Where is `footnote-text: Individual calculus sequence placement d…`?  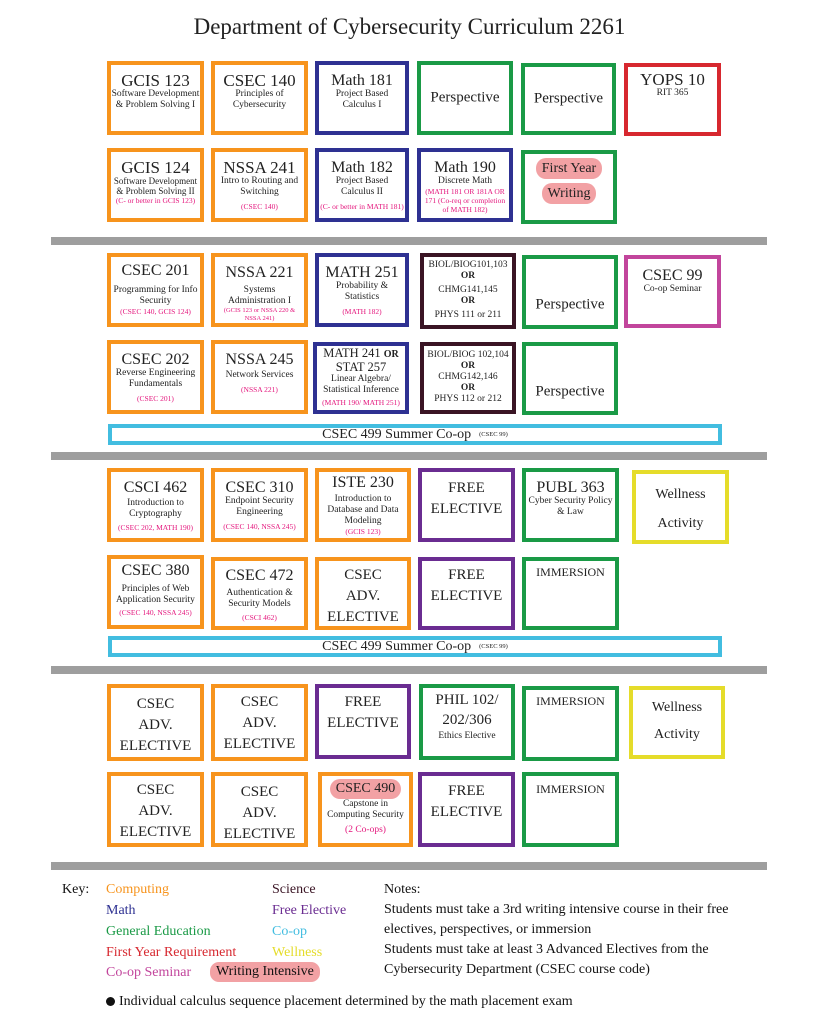
footnote-text: Individual calculus sequence placement d… is located at coordinates (346, 1001).